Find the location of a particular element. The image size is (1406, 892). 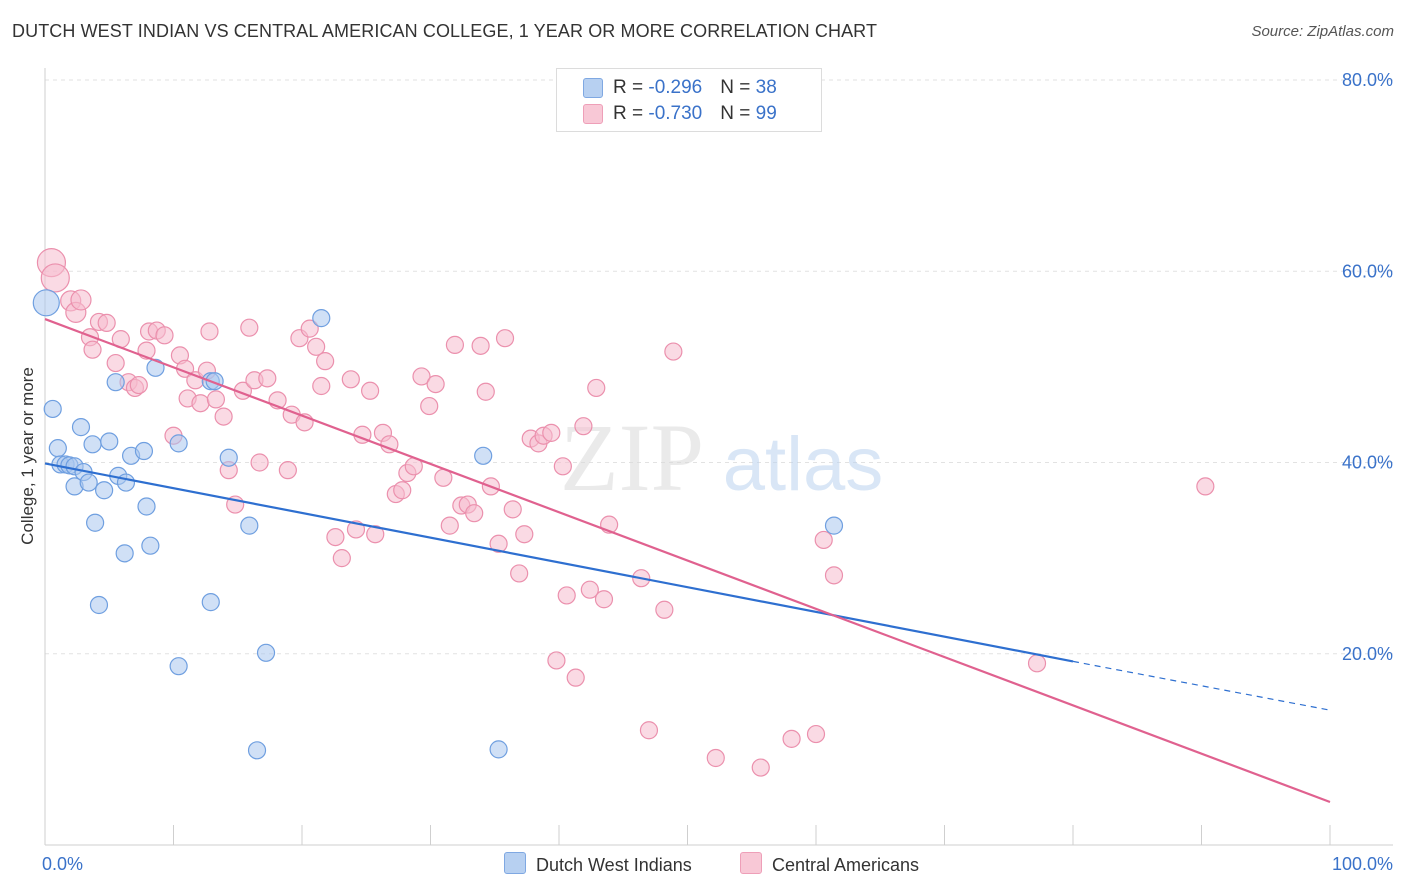

correlation-legend: R = -0.296 N = 38 R = -0.730 N = 99 is located at coordinates (689, 100).